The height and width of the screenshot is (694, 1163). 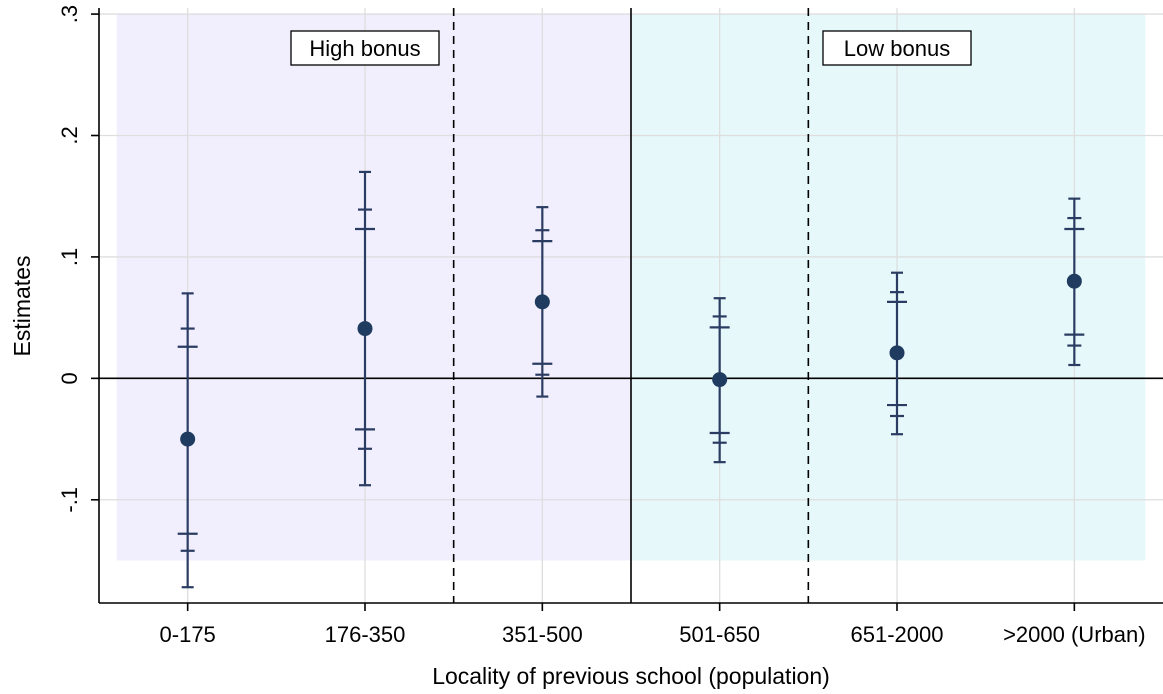 What do you see at coordinates (188, 634) in the screenshot?
I see `x-tick-label-0: 0-175` at bounding box center [188, 634].